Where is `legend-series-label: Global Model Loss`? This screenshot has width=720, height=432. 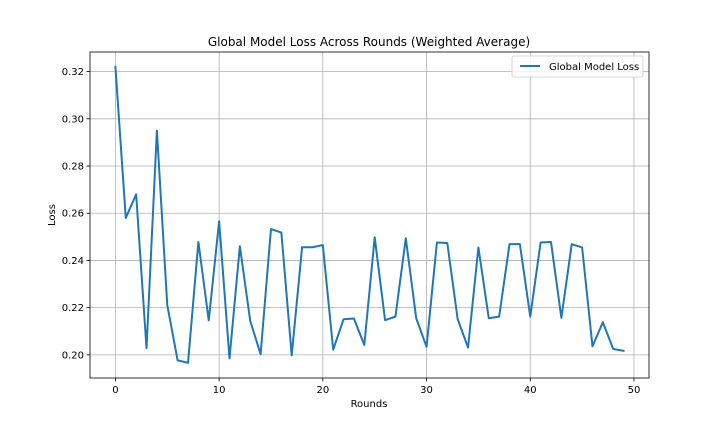 legend-series-label: Global Model Loss is located at coordinates (594, 67).